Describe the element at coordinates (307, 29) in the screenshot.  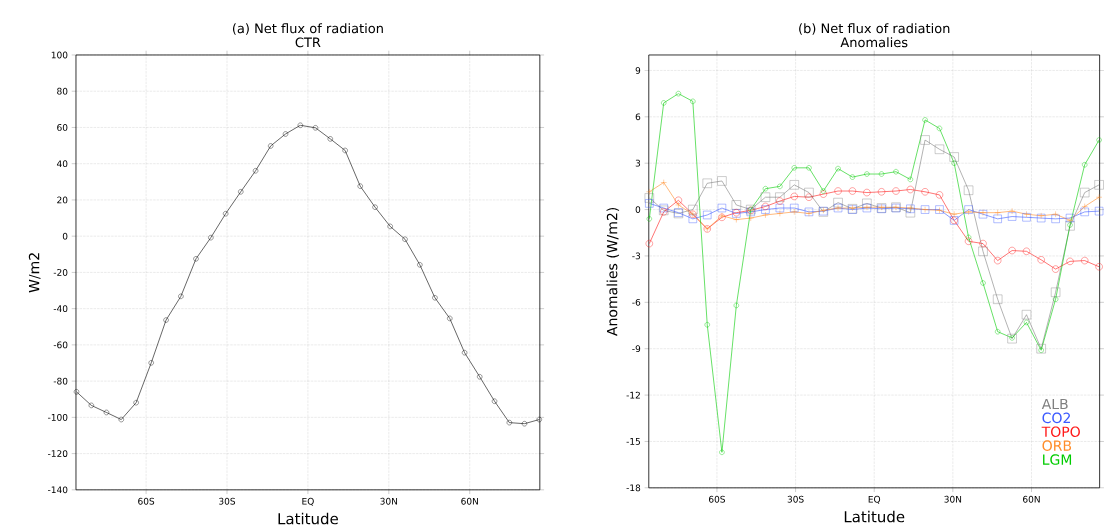
I see `chart-title: (a) Net flux of radiation` at that location.